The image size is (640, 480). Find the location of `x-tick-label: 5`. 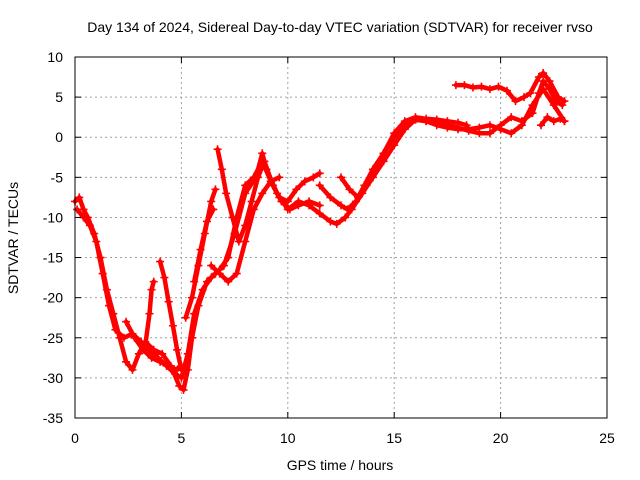

x-tick-label: 5 is located at coordinates (182, 438).